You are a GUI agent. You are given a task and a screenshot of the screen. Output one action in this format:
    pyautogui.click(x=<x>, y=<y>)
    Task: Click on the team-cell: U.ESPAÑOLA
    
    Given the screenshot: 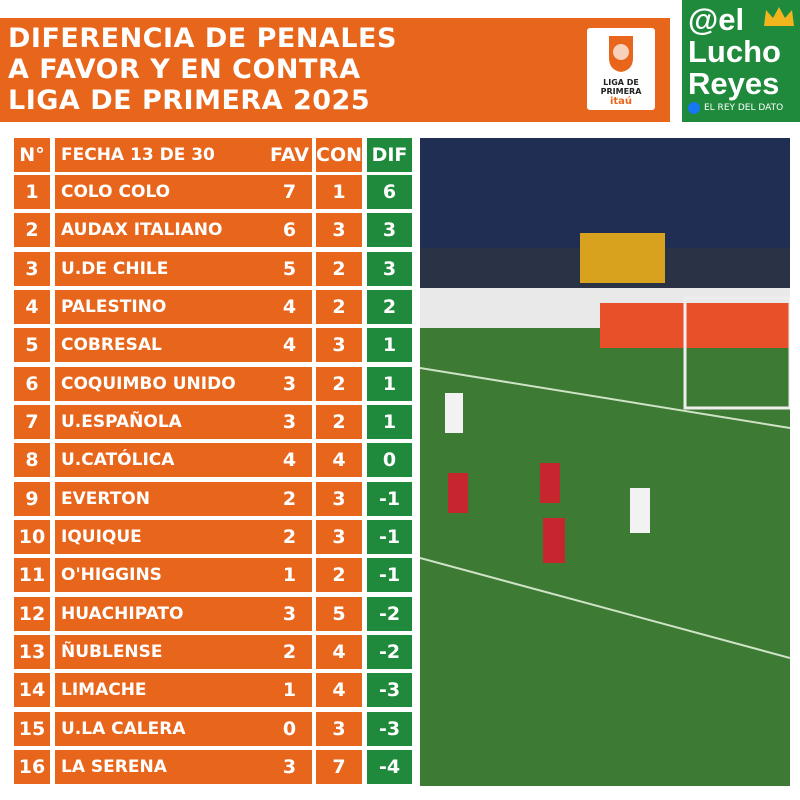 What is the action you would take?
    pyautogui.click(x=161, y=421)
    